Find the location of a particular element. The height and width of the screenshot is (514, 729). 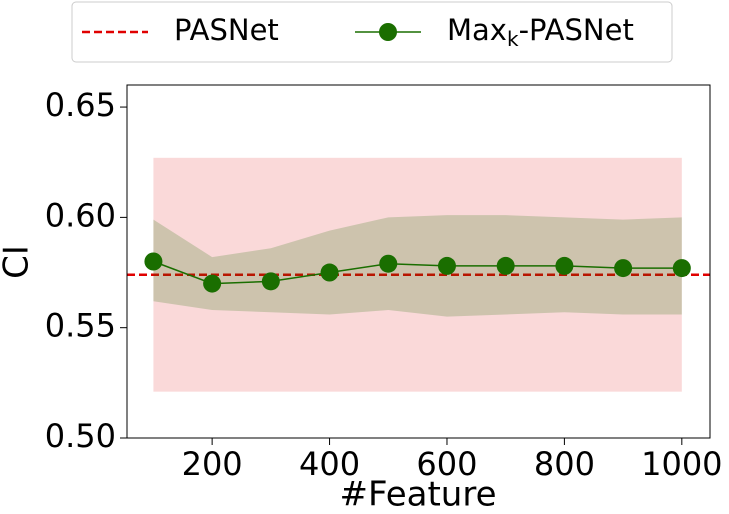

legend-label: Maxk-PASNet is located at coordinates (540, 32).